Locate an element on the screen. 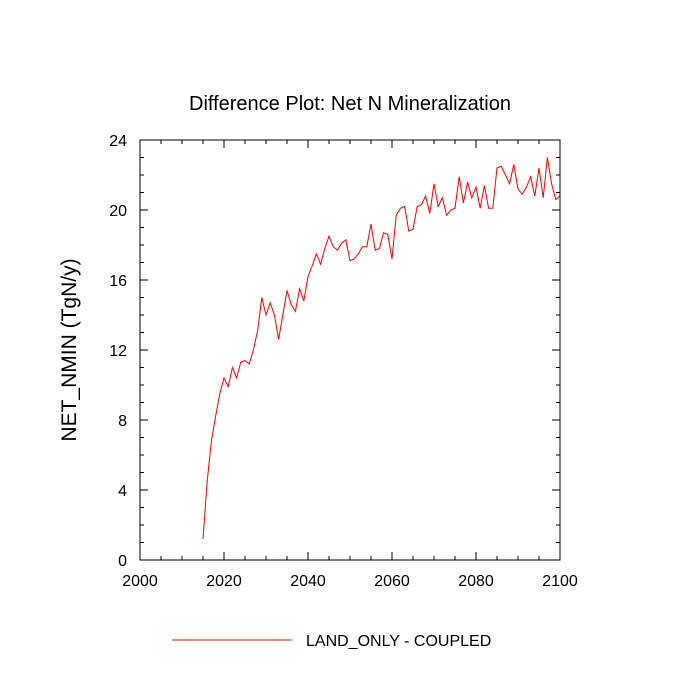 This screenshot has height=700, width=700. y-tick-label: 8 is located at coordinates (122, 421).